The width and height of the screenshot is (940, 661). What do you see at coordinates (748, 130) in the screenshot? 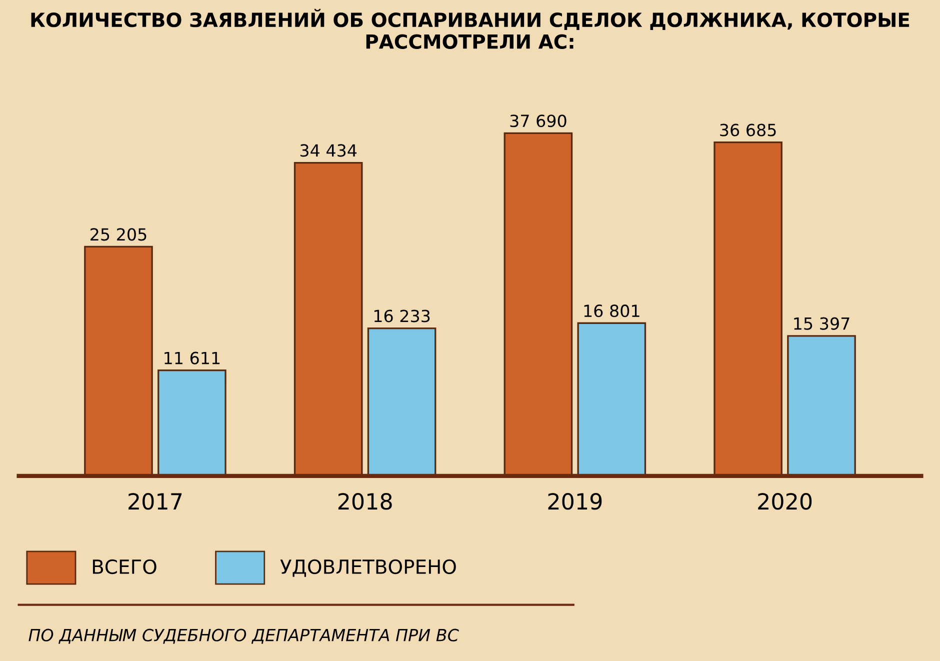
I see `data-label: 36 685` at bounding box center [748, 130].